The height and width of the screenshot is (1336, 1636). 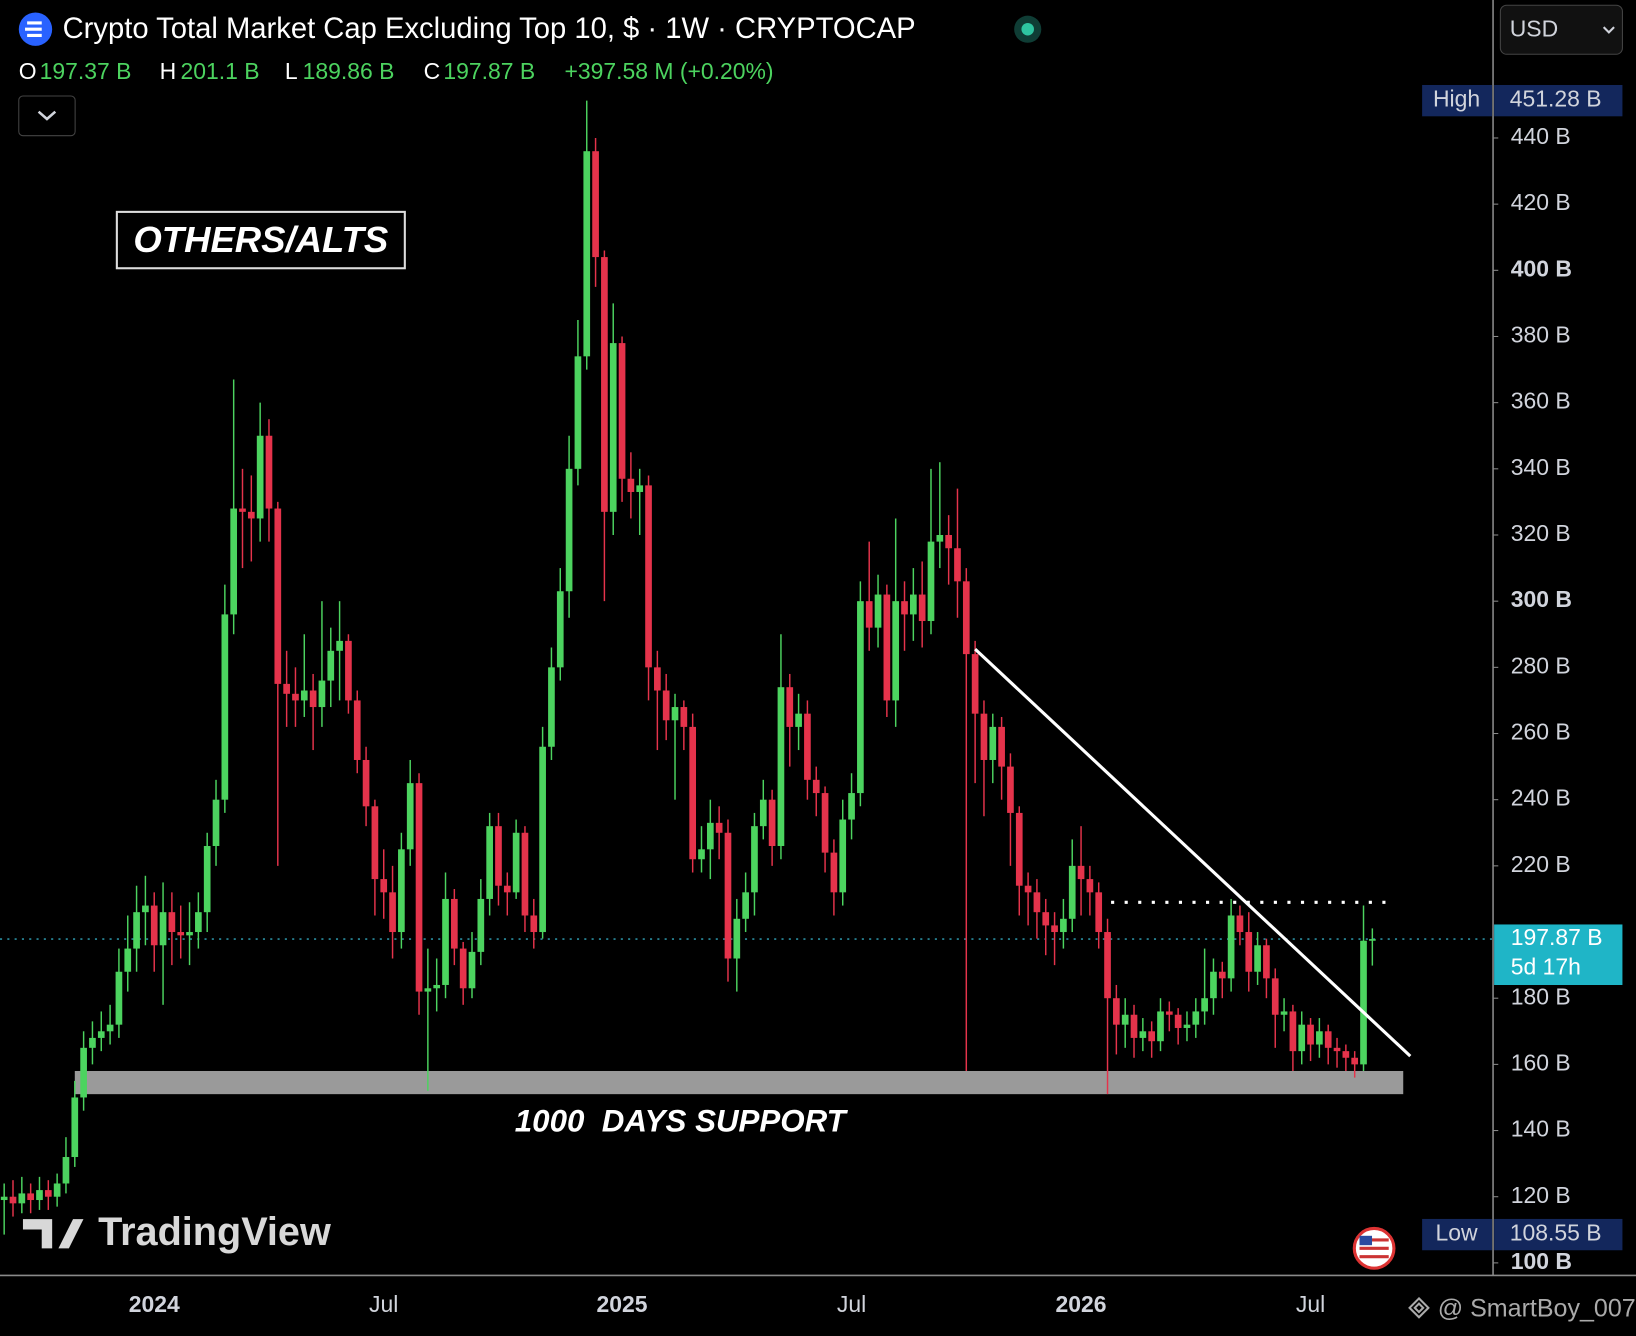 What do you see at coordinates (1541, 467) in the screenshot?
I see `y-tick-label: 340 B` at bounding box center [1541, 467].